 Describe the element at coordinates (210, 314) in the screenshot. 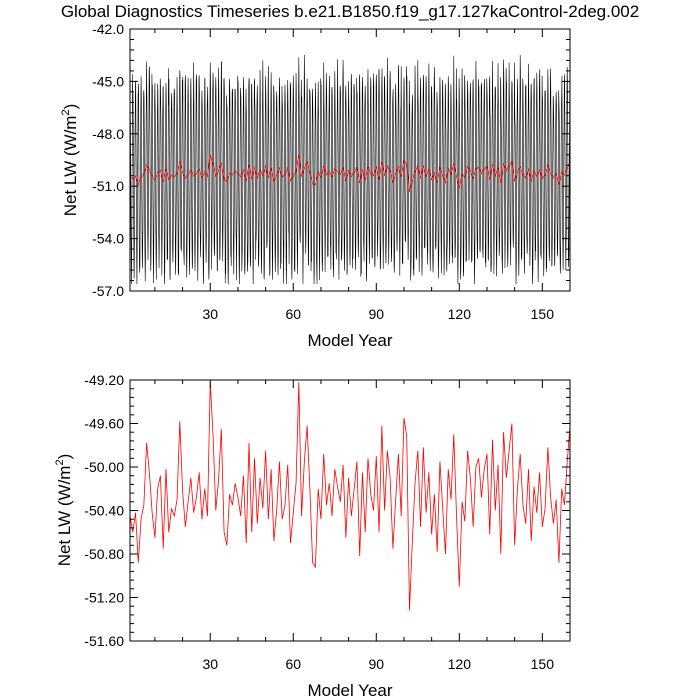

I see `top-x-tick-label: 30` at that location.